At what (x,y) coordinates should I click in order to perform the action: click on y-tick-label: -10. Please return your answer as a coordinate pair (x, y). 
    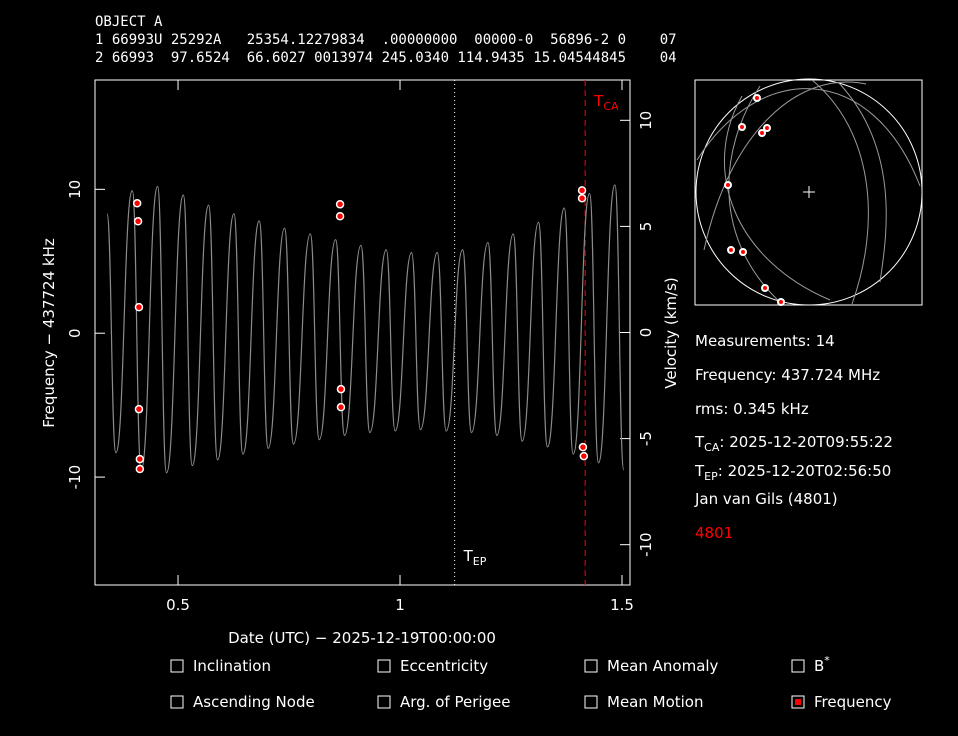
    Looking at the image, I should click on (75, 477).